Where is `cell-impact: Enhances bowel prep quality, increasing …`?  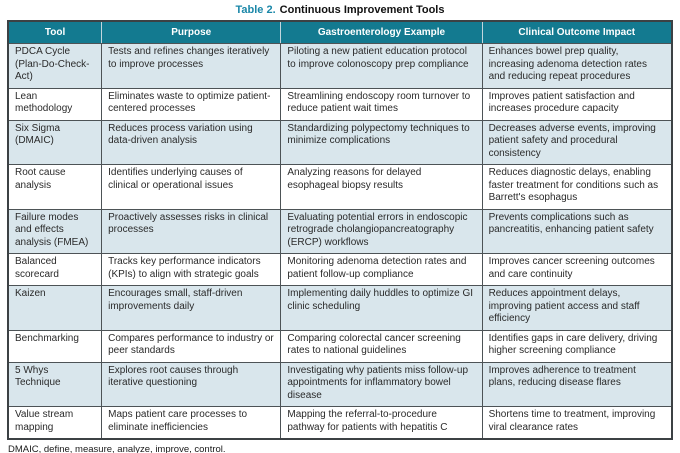
cell-impact: Enhances bowel prep quality, increasing … is located at coordinates (577, 66).